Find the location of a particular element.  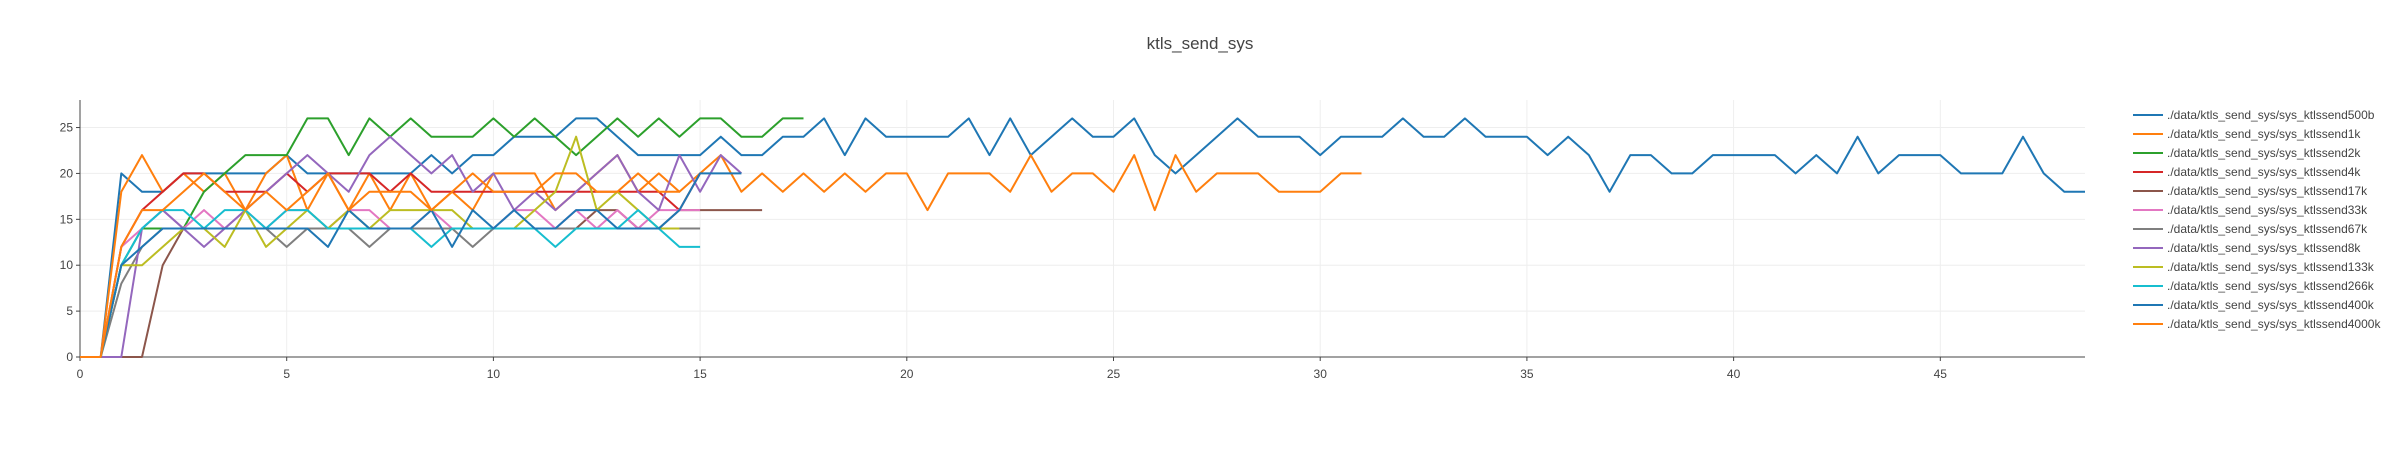

legend-label: ./data/ktls_send_sys/sys_ktlssend133k is located at coordinates (2271, 267).